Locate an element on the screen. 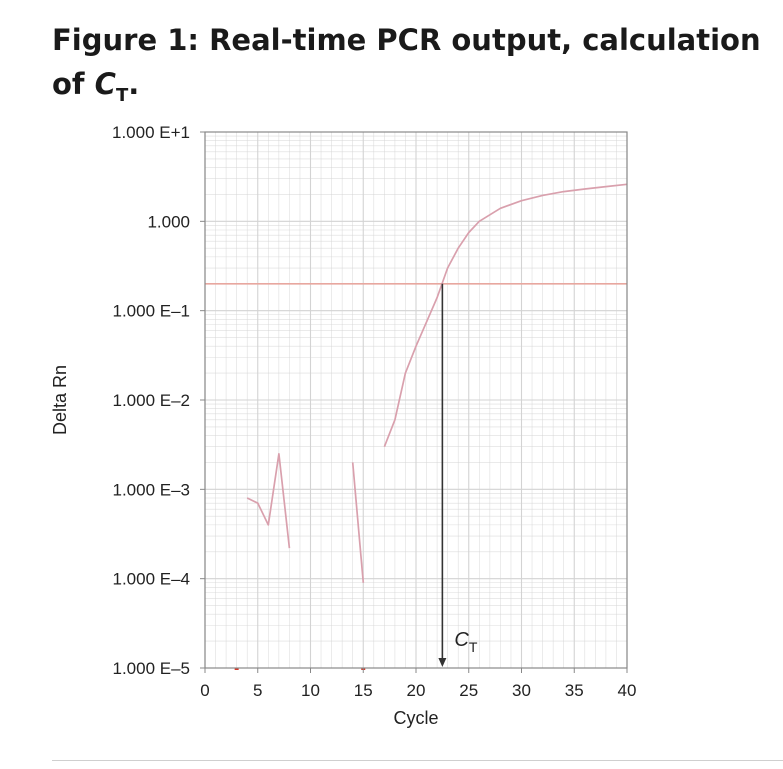 The height and width of the screenshot is (769, 783). y-tick-label: 1.000 E–3 is located at coordinates (151, 489).